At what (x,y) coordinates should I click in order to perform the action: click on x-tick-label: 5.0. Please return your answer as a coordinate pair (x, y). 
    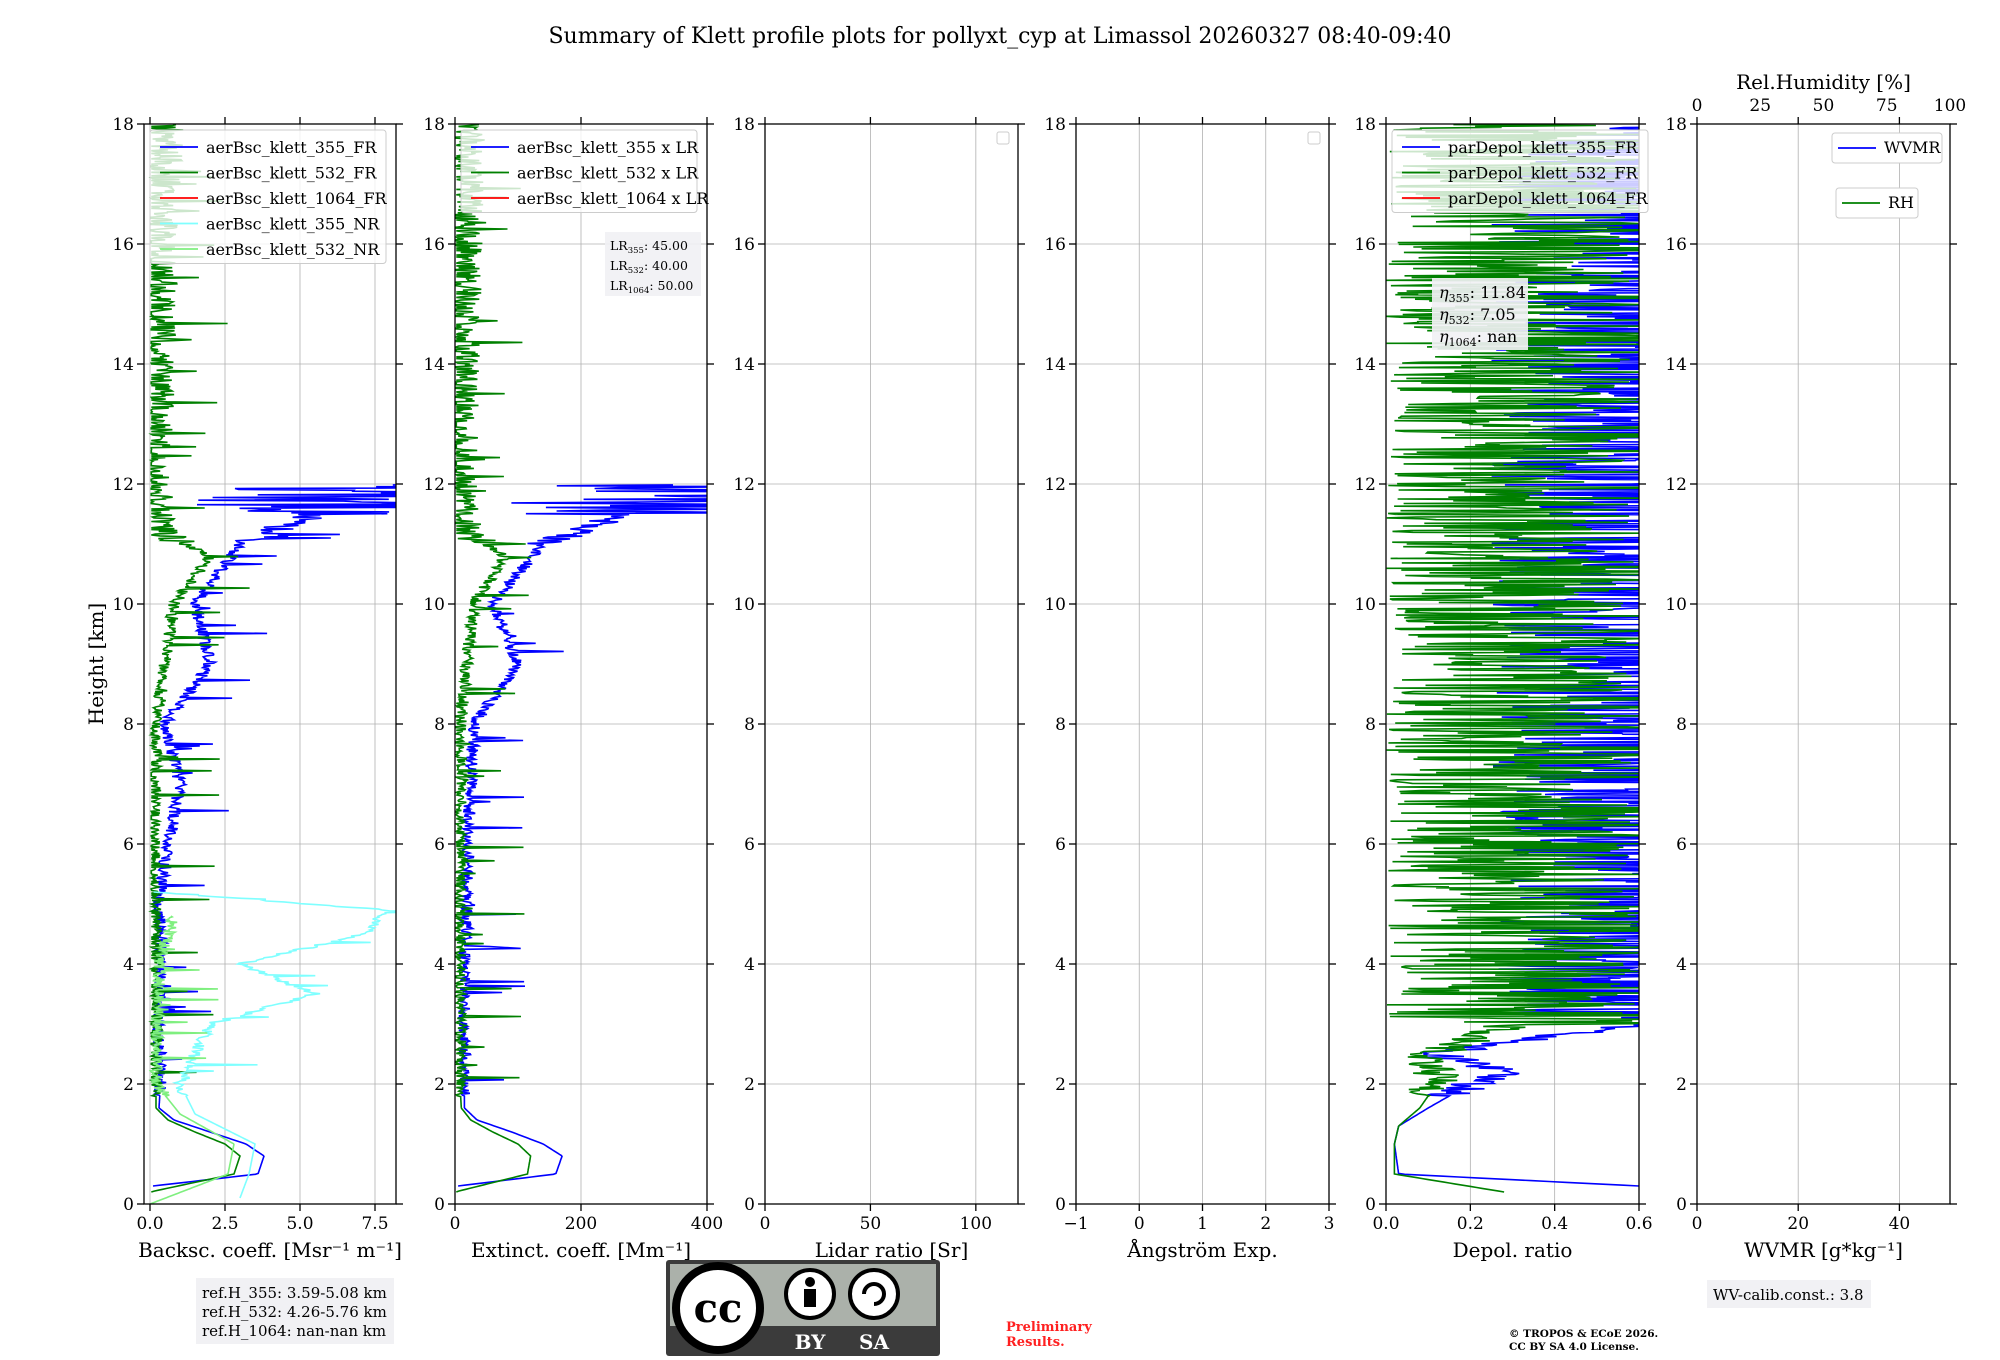
    Looking at the image, I should click on (299, 1224).